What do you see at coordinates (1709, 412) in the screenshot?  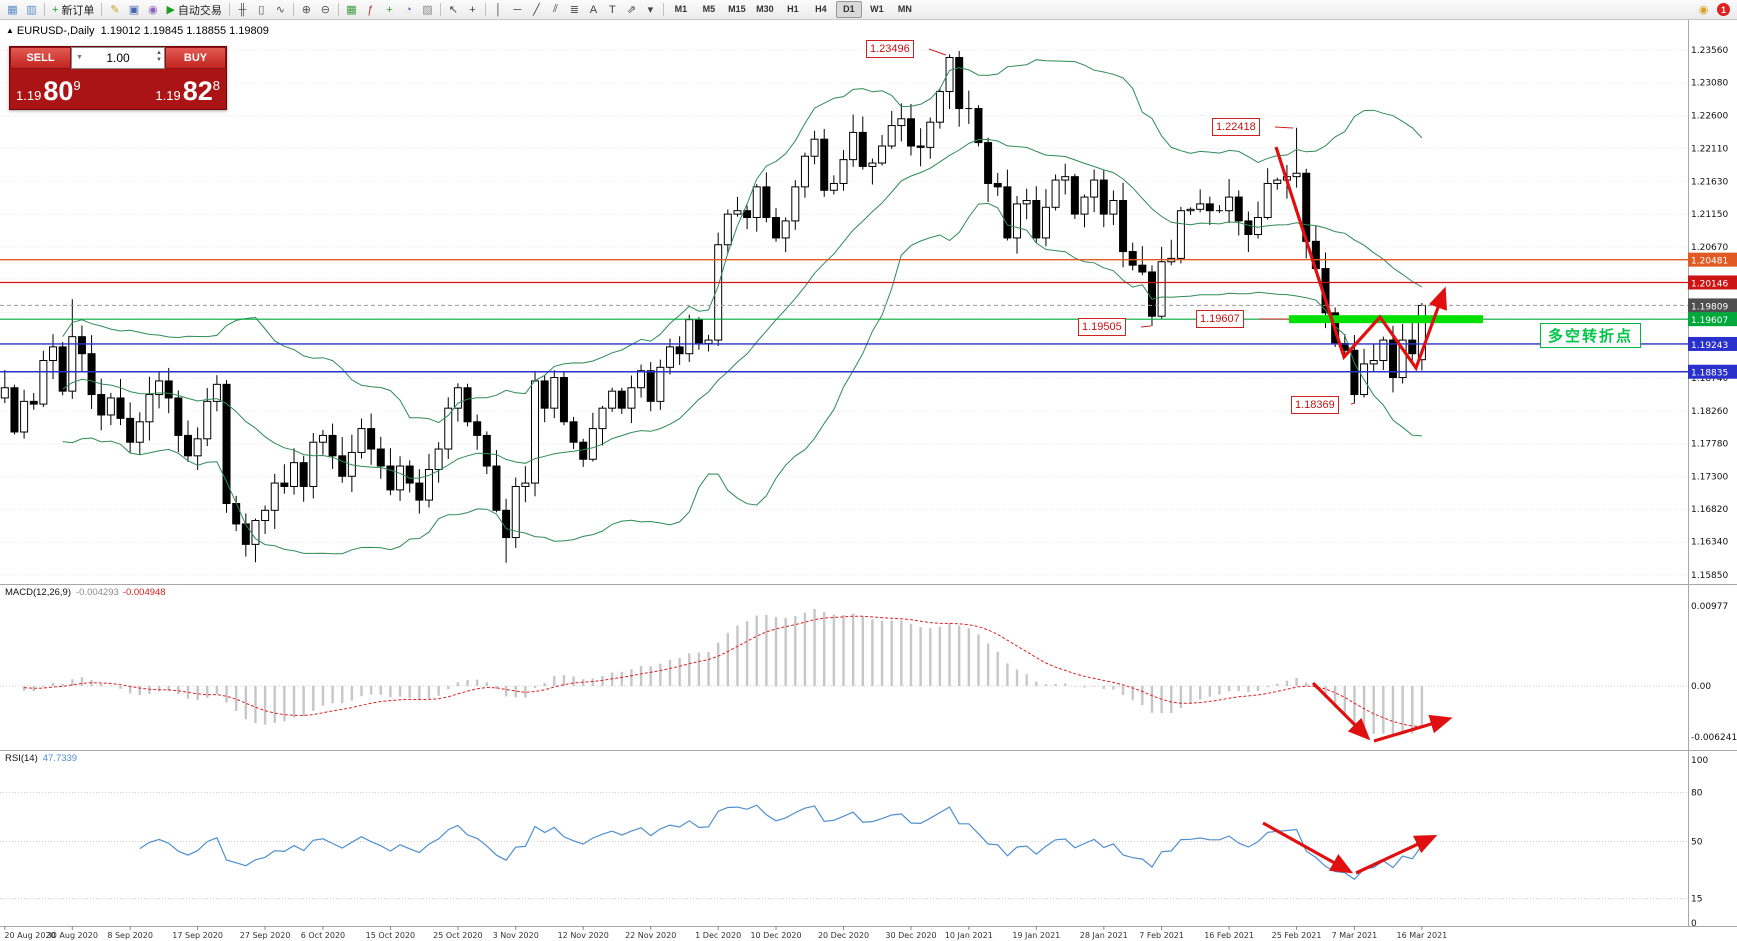 I see `svg-text: 1.18260` at bounding box center [1709, 412].